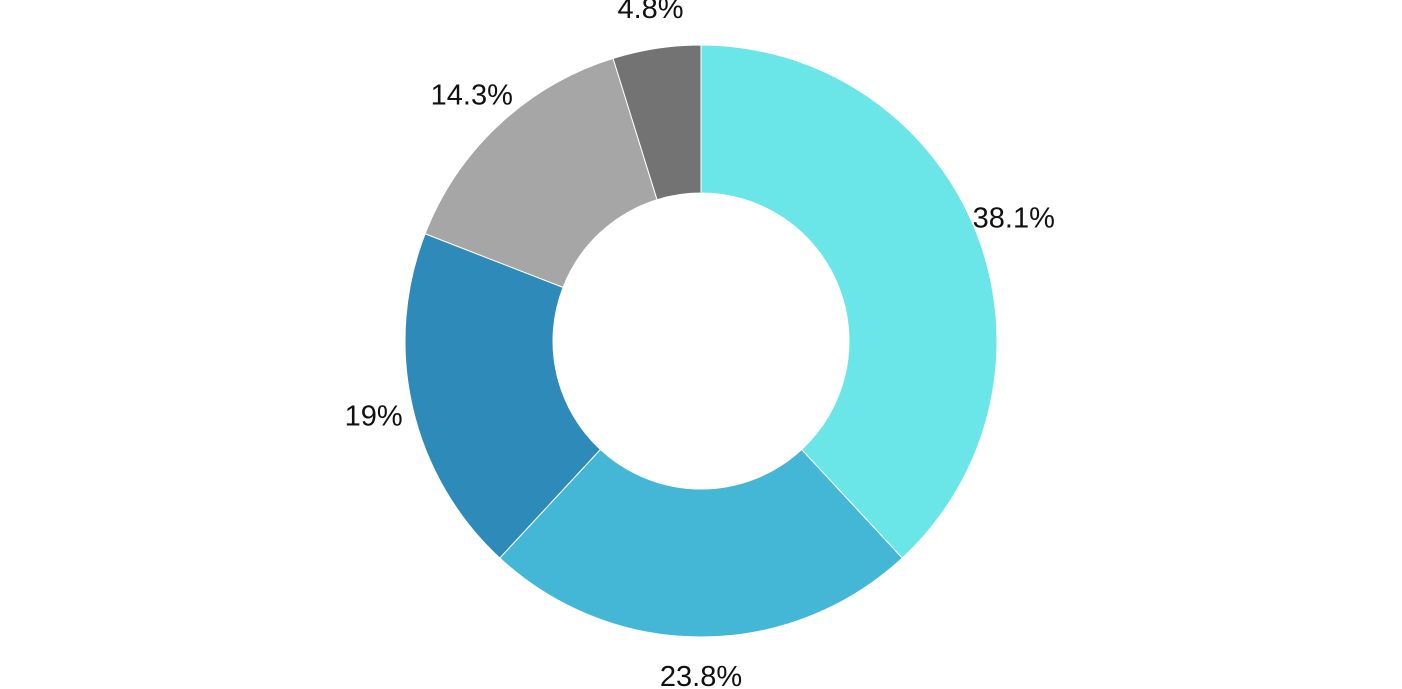  I want to click on slice-label-0: 38.1%, so click(1014, 218).